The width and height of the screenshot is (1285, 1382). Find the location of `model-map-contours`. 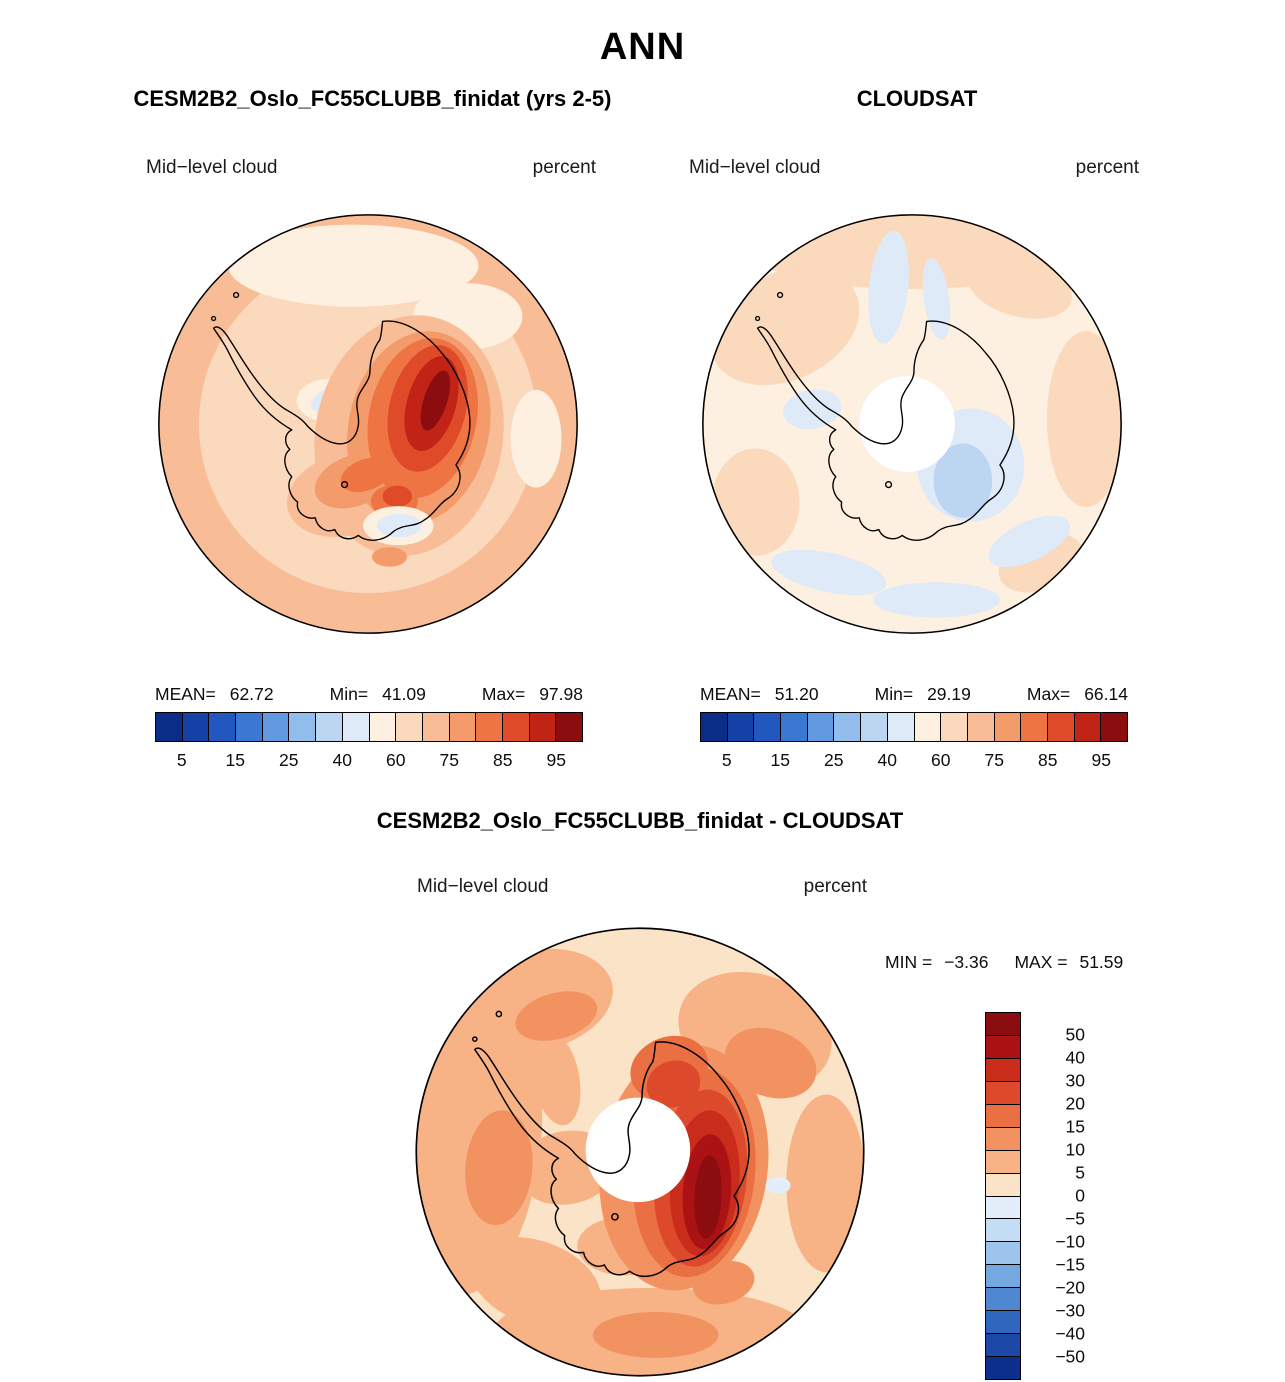

model-map-contours is located at coordinates (368, 424).